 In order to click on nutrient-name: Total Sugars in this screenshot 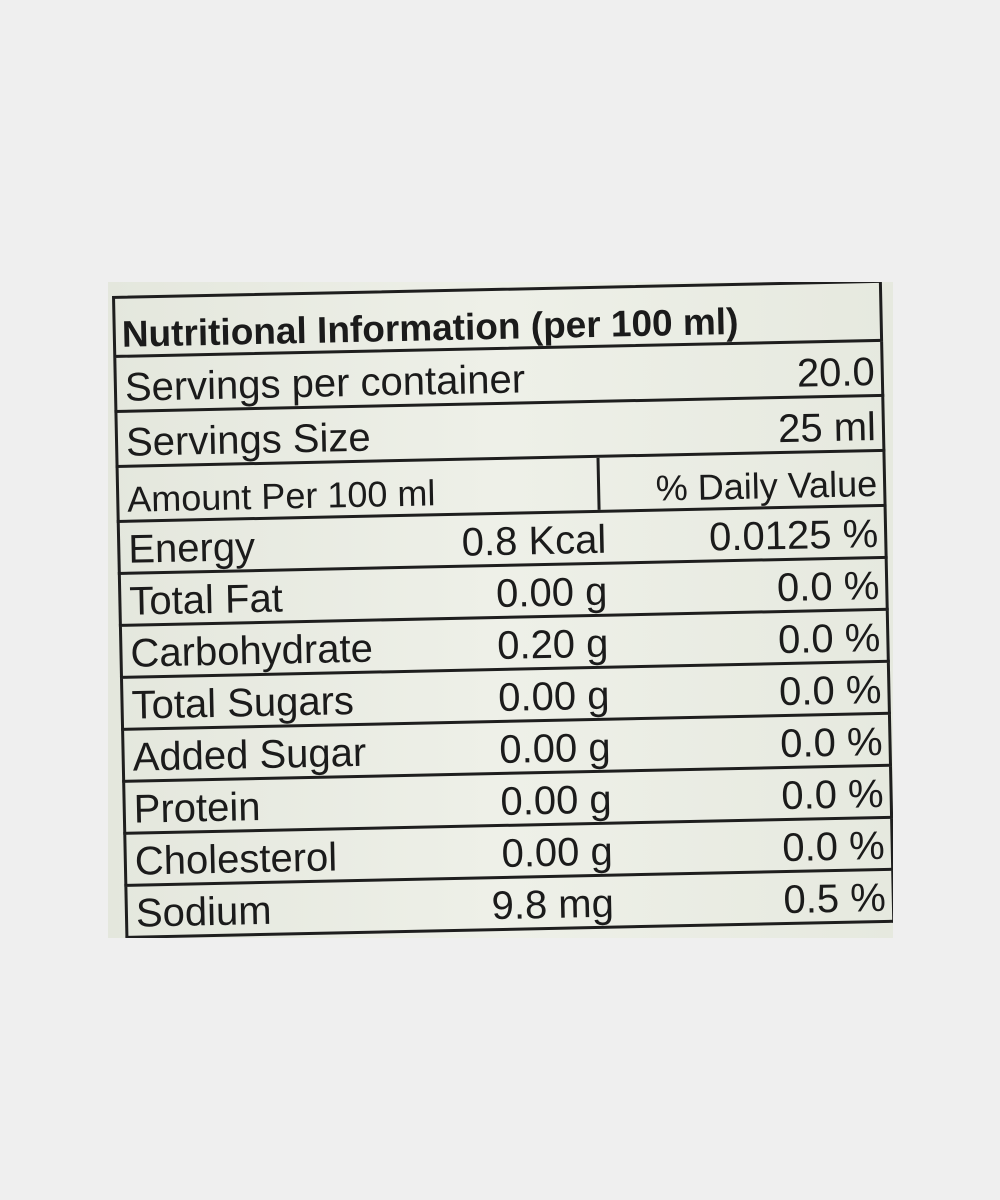, I will do `click(243, 703)`.